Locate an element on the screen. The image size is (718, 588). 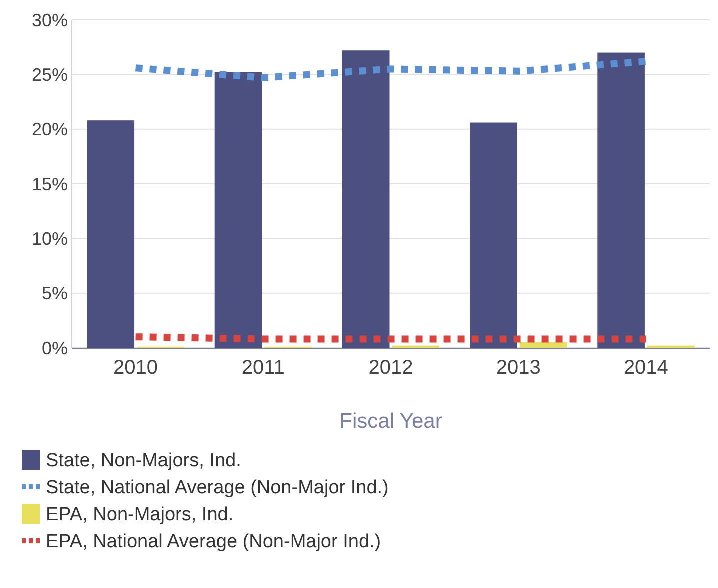
x-tick-label: 2013 is located at coordinates (518, 368).